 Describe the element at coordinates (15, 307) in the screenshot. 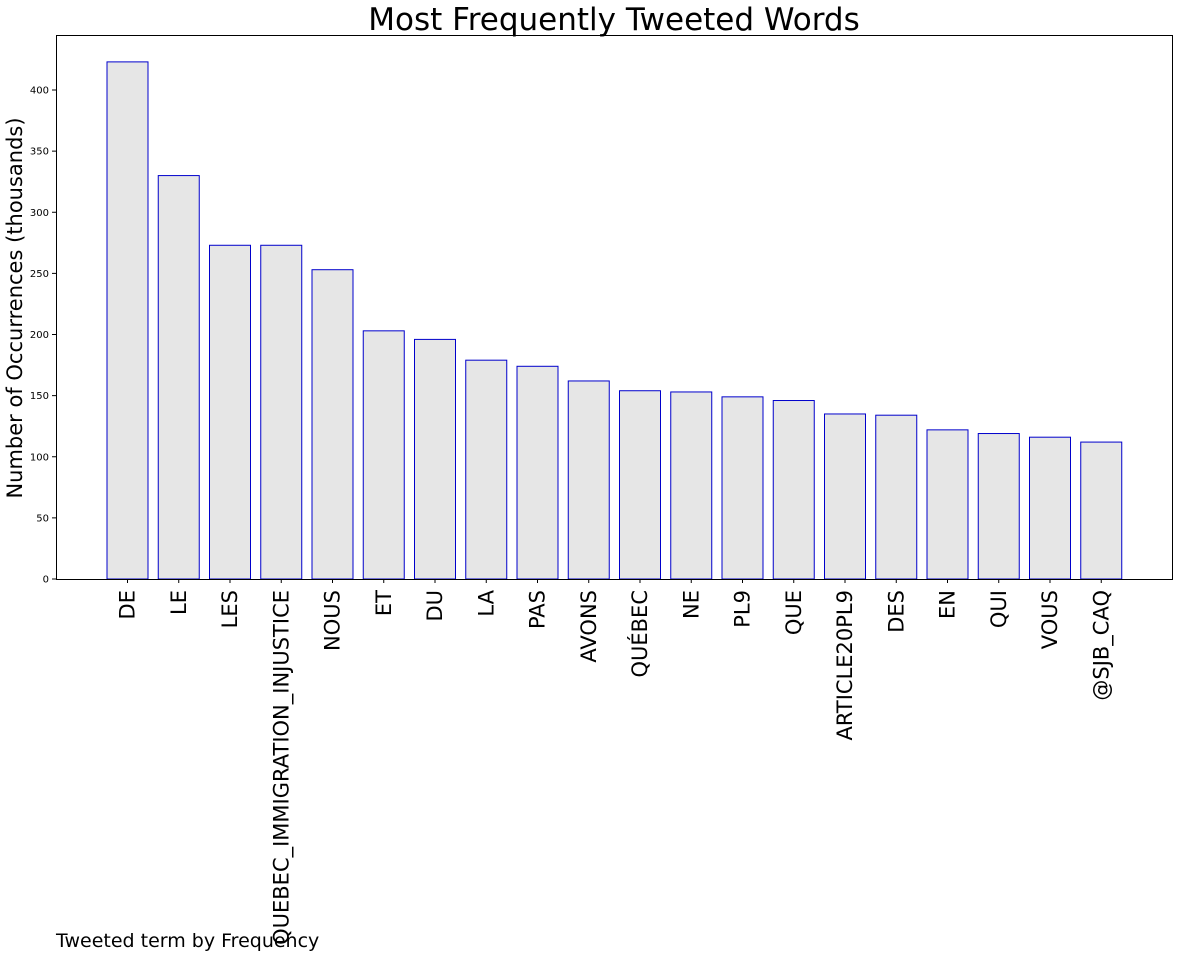

I see `y-axis-label: Number of Occurrences (thousands)` at that location.